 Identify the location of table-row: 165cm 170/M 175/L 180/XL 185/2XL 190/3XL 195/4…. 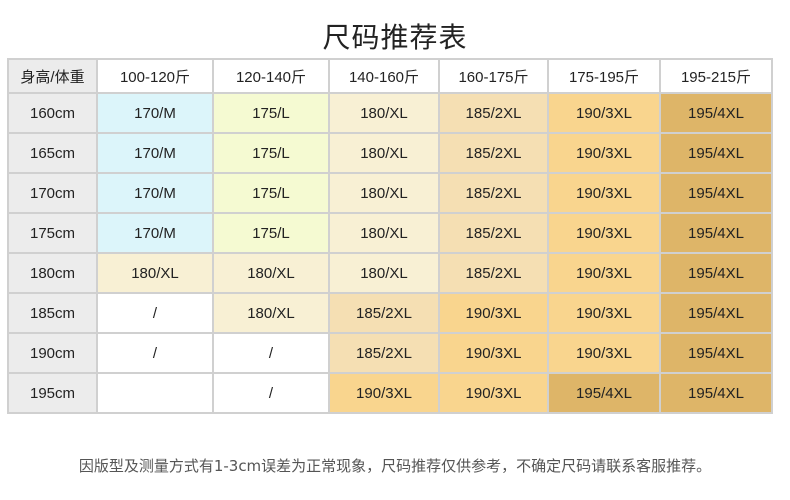
(390, 153).